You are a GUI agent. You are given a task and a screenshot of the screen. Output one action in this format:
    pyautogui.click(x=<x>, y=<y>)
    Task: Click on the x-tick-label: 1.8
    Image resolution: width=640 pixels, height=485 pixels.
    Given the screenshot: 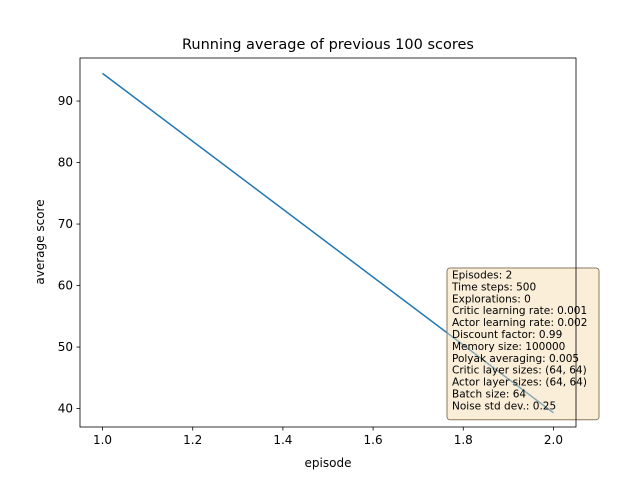 What is the action you would take?
    pyautogui.click(x=463, y=440)
    